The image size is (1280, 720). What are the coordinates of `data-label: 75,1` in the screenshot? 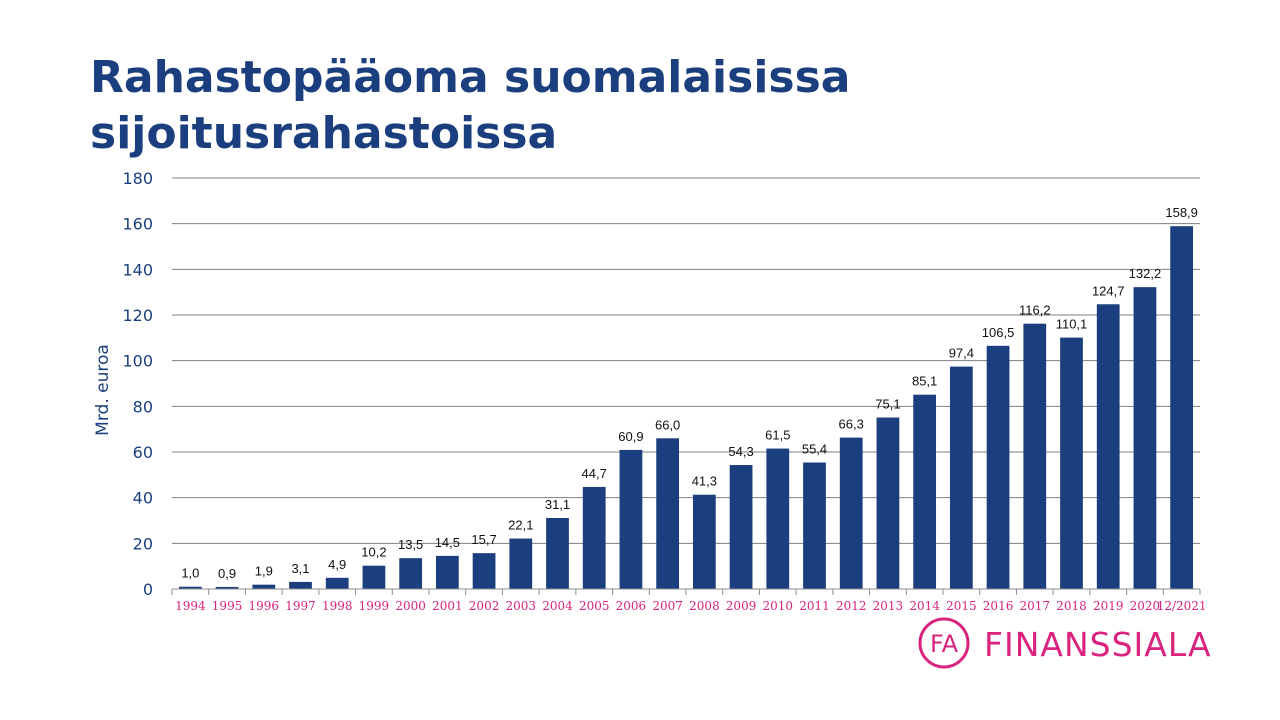 It's located at (887, 404).